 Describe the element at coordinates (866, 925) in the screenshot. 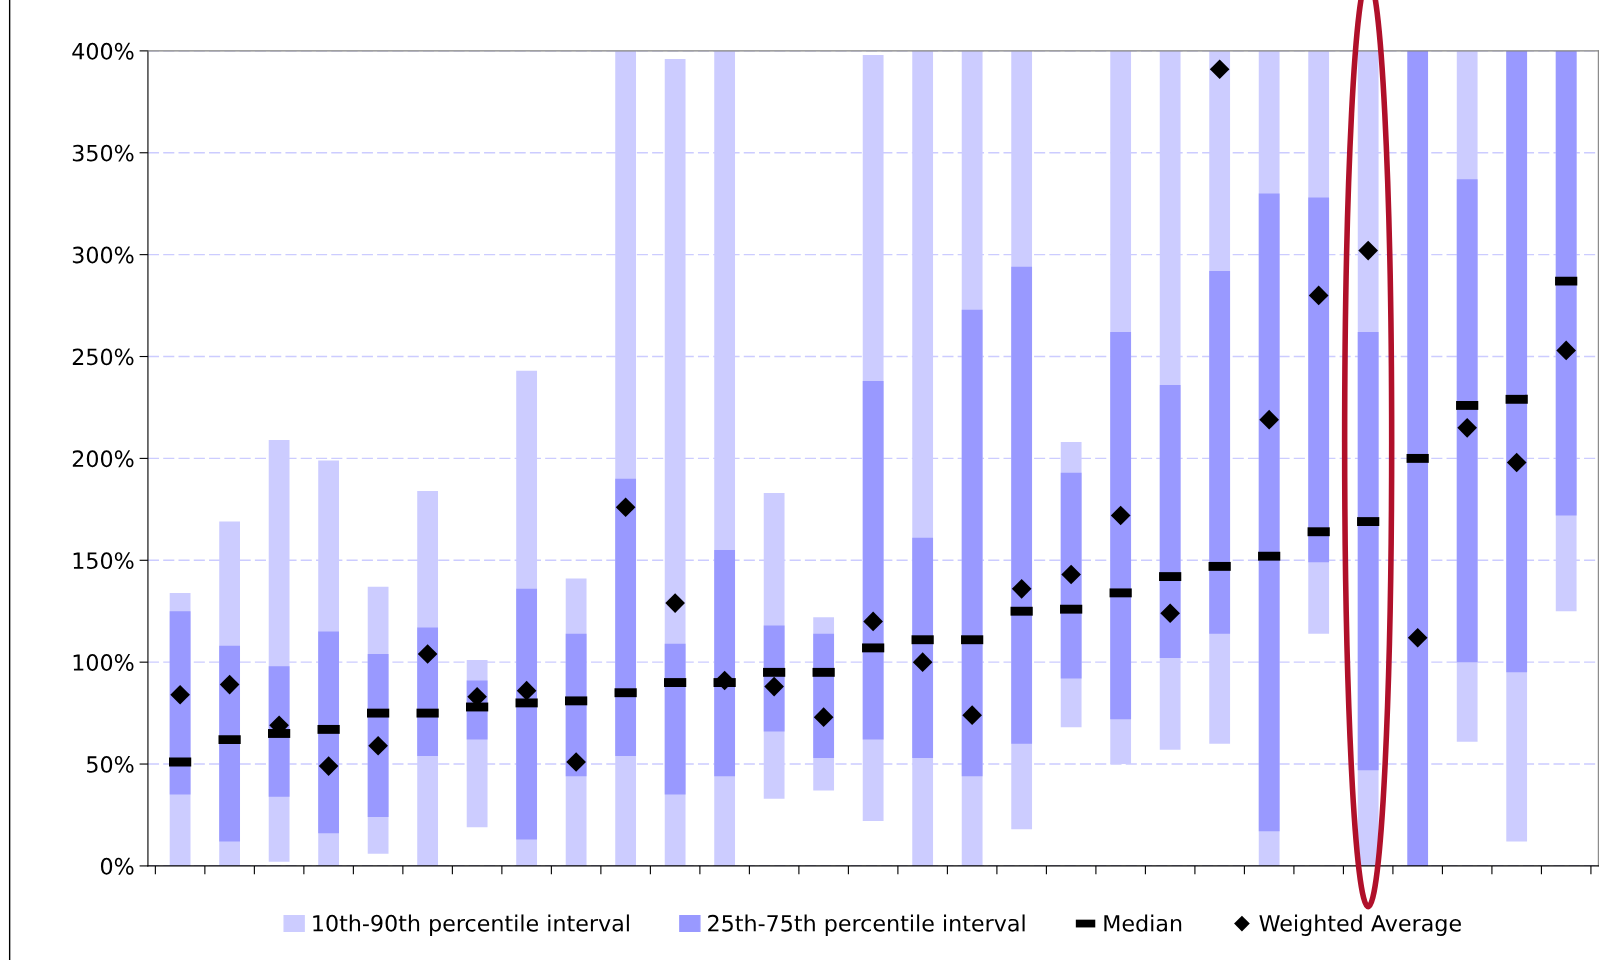

I see `legend-label: 25th-75th percentile interval` at that location.